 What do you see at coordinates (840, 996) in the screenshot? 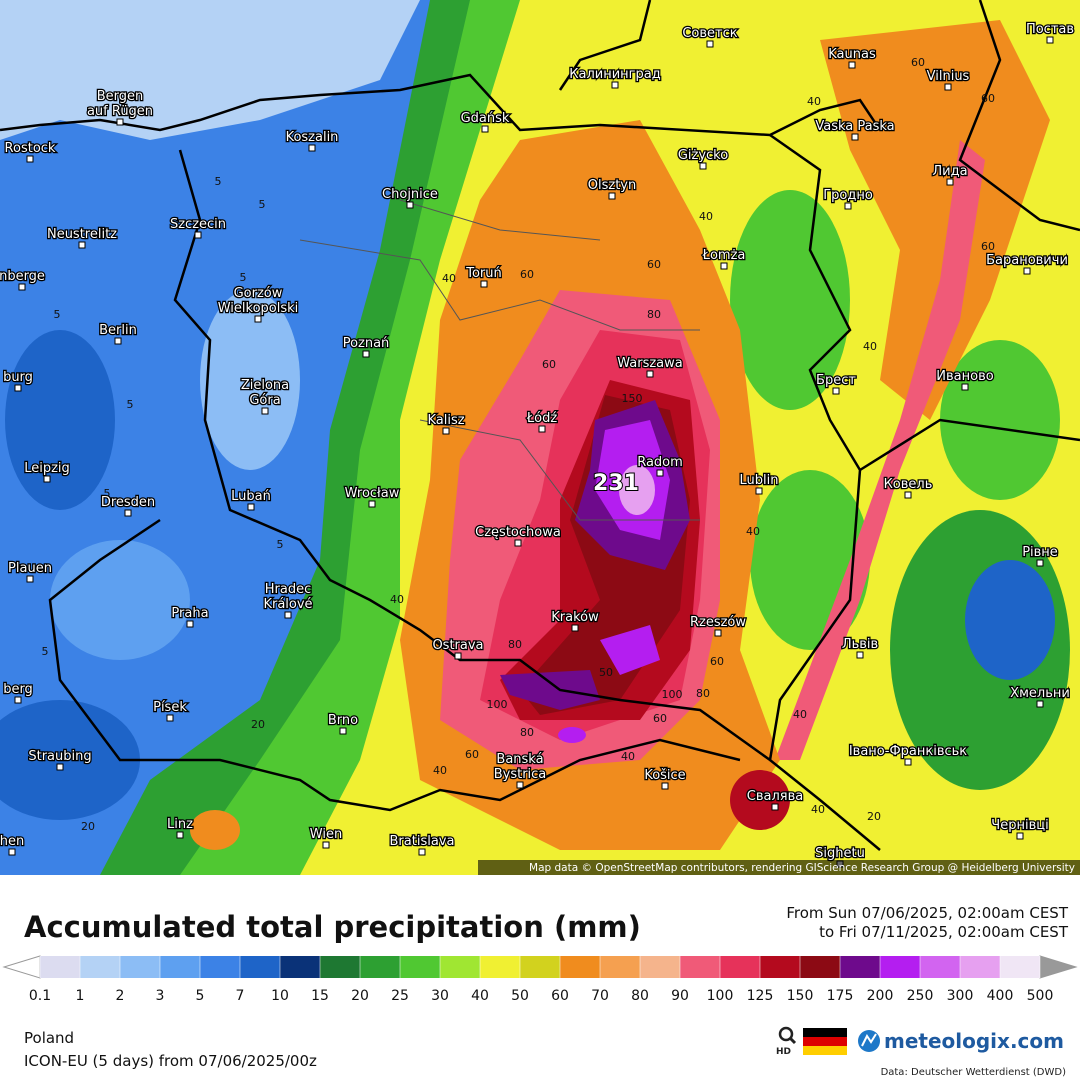
I see `colorbar-label: 175` at bounding box center [840, 996].